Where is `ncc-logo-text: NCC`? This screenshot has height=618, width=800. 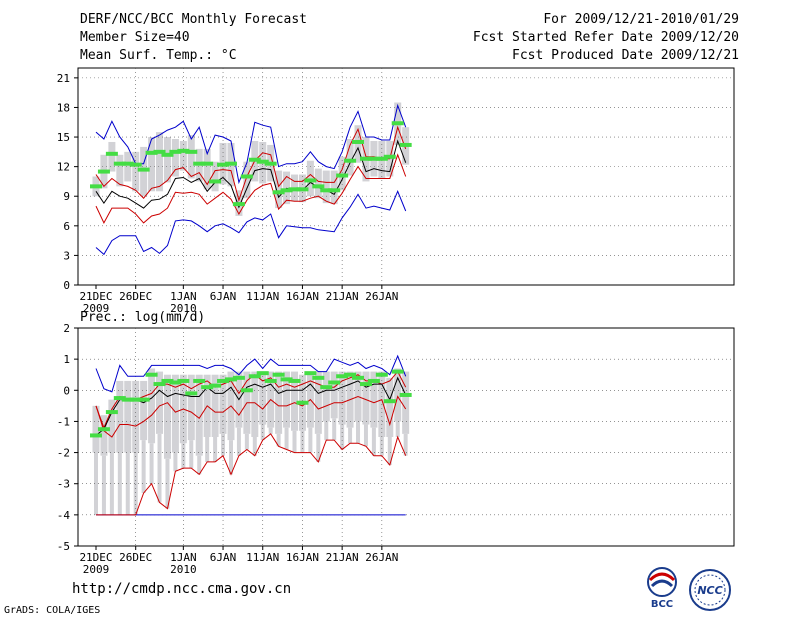
ncc-logo-text: NCC is located at coordinates (709, 590).